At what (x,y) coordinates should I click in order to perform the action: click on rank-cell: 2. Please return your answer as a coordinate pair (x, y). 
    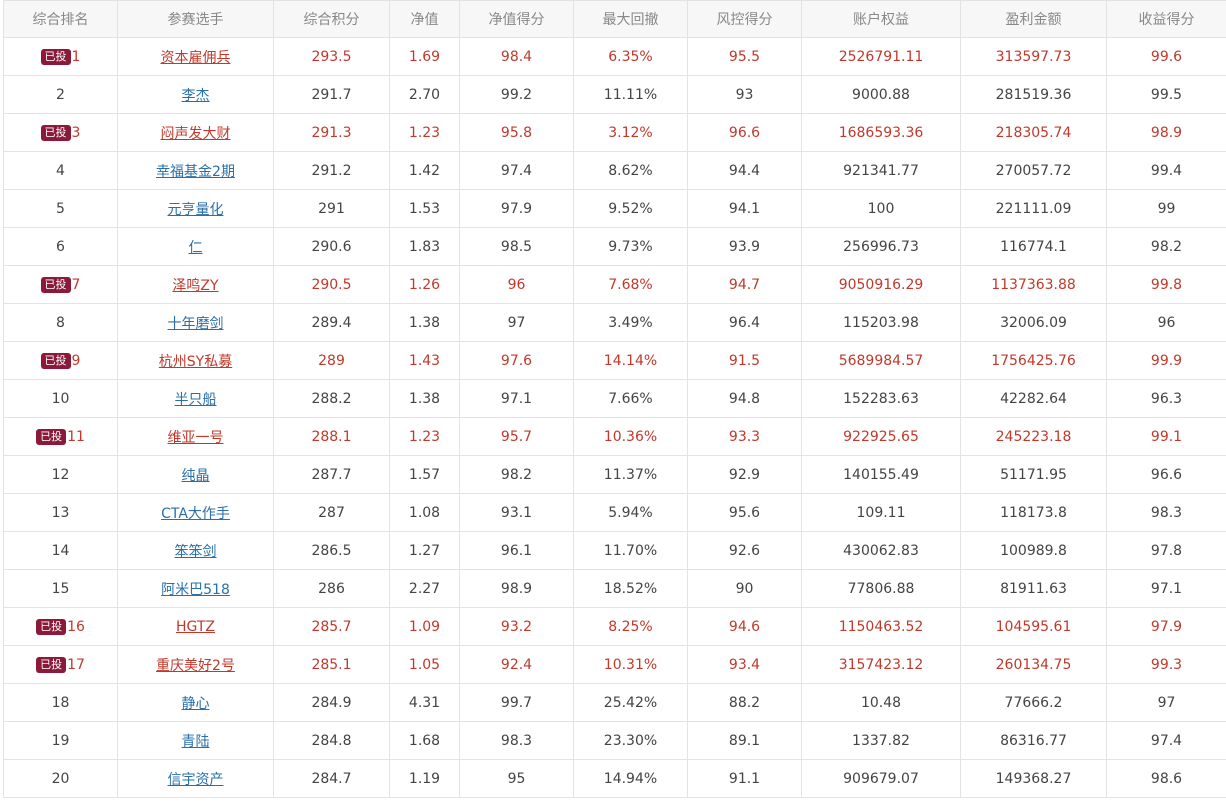
    Looking at the image, I should click on (60, 94).